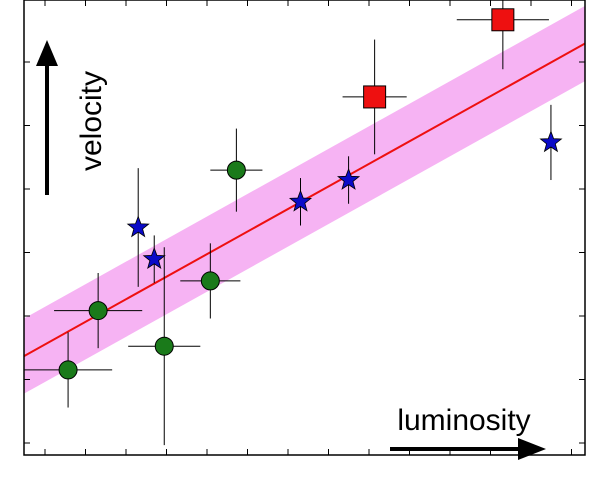 This screenshot has width=601, height=481. What do you see at coordinates (72, 117) in the screenshot?
I see `y-axis-annotation: velocity` at bounding box center [72, 117].